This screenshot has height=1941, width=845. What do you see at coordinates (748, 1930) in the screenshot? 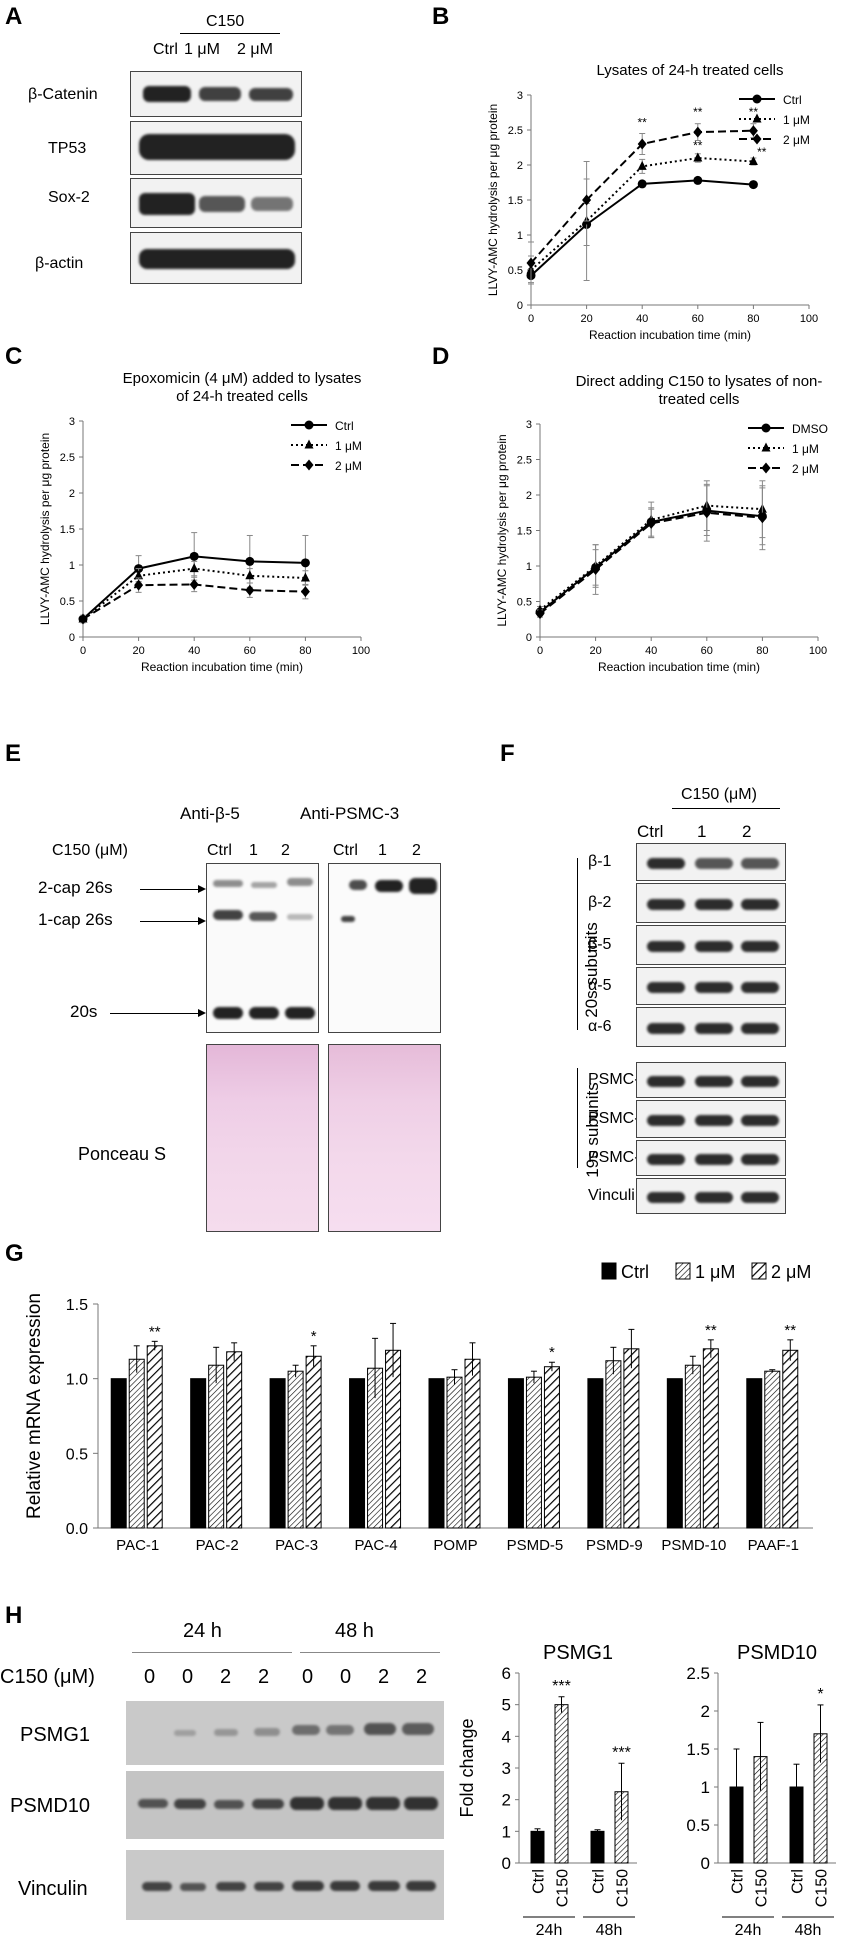
I see `group-label: 24h` at bounding box center [748, 1930].